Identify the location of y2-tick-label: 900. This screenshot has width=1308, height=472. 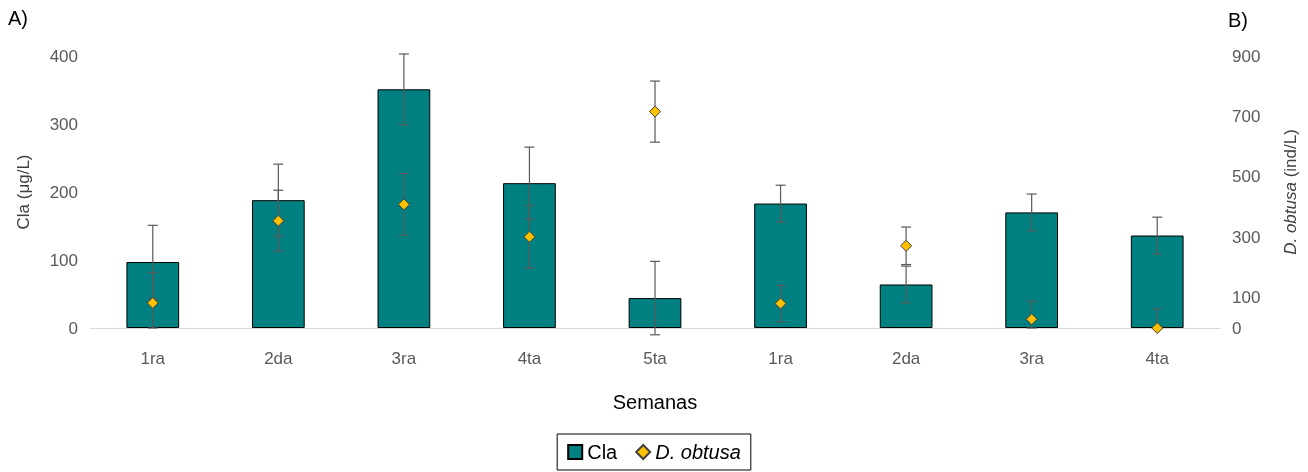
(1246, 56).